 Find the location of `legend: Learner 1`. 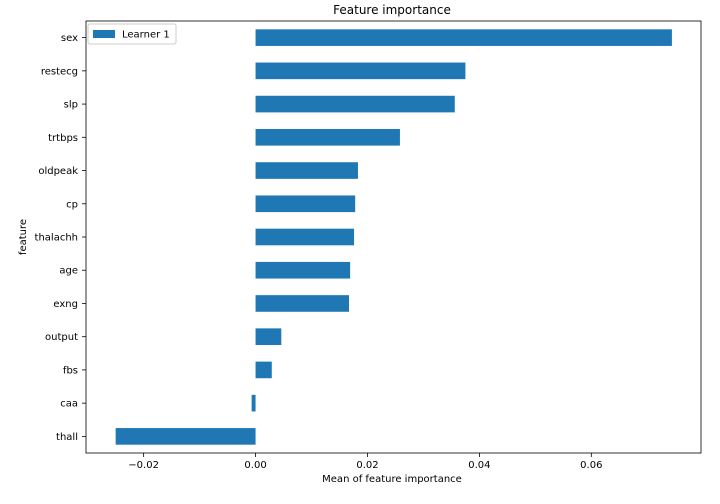

legend: Learner 1 is located at coordinates (132, 34).